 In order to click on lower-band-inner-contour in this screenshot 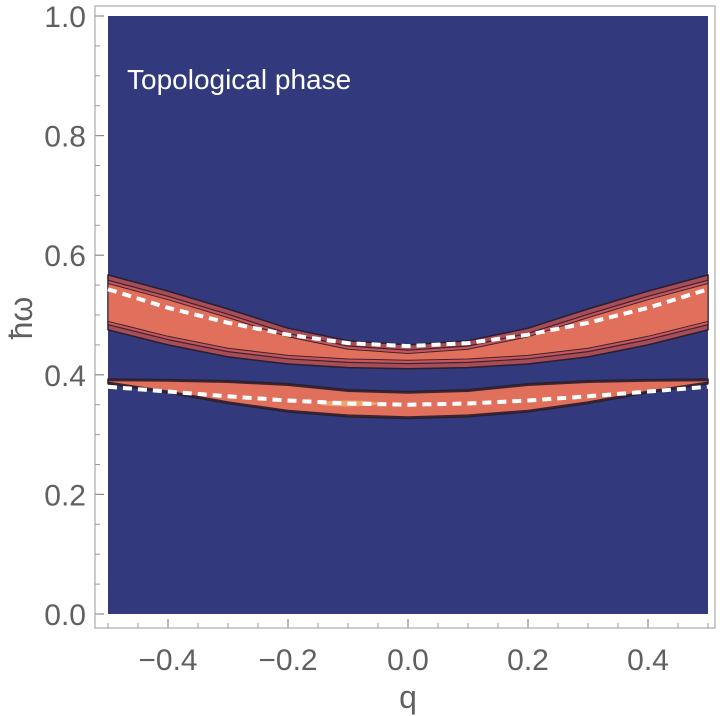, I will do `click(408, 399)`.